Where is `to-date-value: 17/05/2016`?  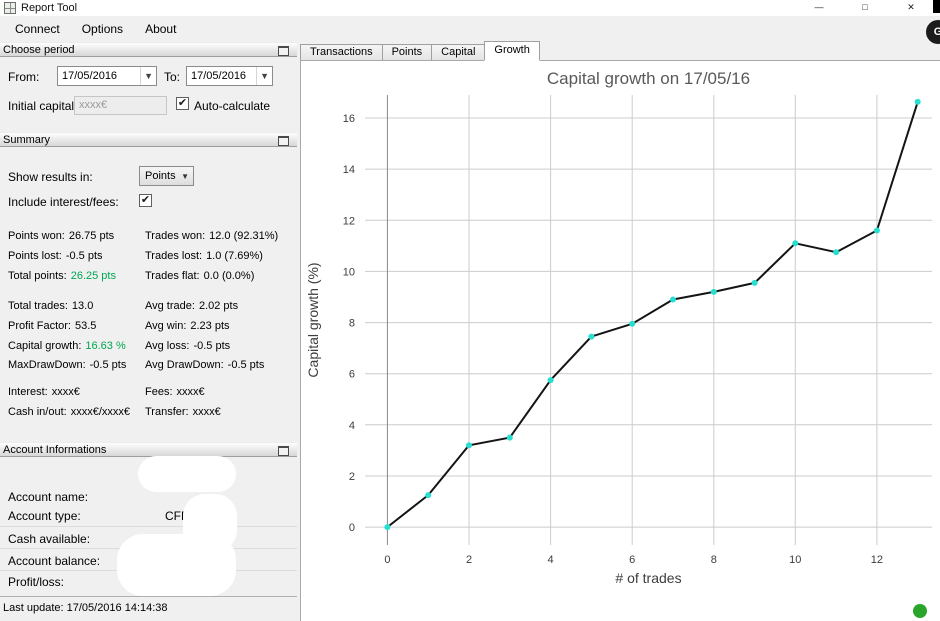 to-date-value: 17/05/2016 is located at coordinates (219, 76).